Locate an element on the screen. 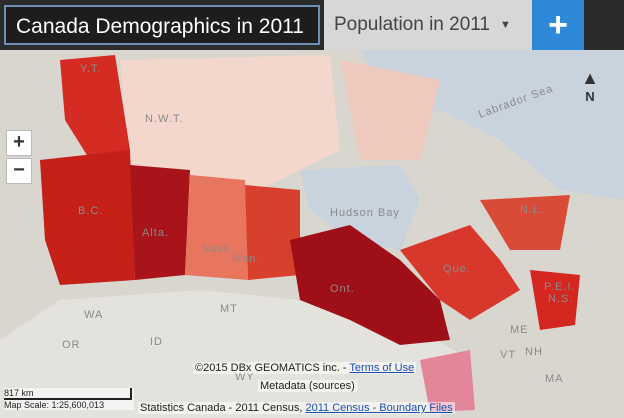  boundary-link: 2011 Census - Boundary Files is located at coordinates (379, 408).